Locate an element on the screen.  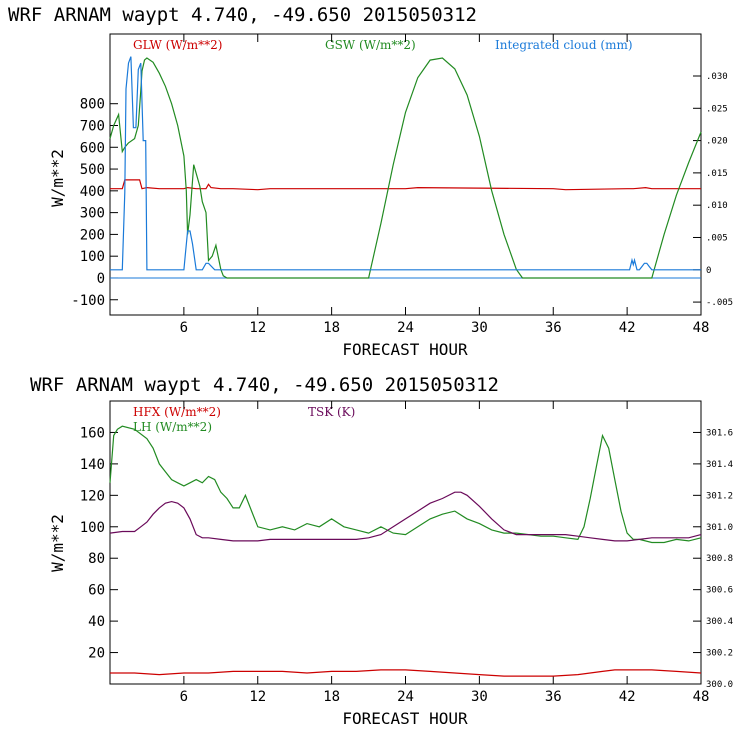
bottom-x-tick-label: 30 is located at coordinates (479, 697).